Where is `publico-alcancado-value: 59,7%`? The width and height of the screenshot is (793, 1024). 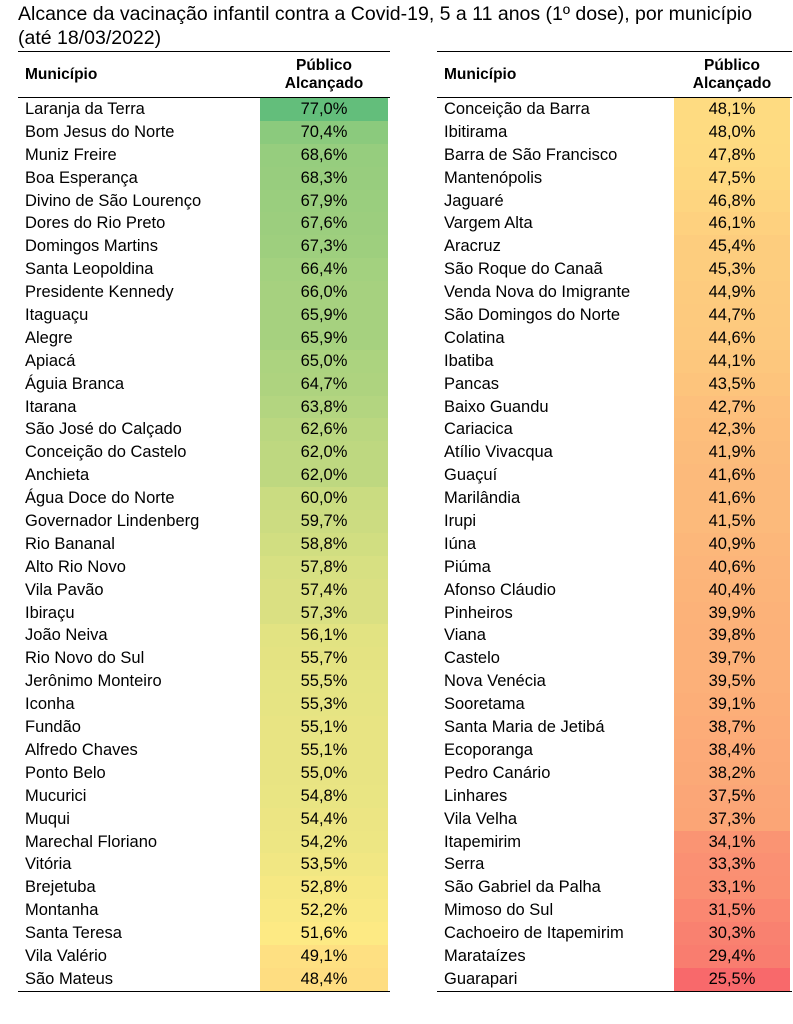
publico-alcancado-value: 59,7% is located at coordinates (324, 521).